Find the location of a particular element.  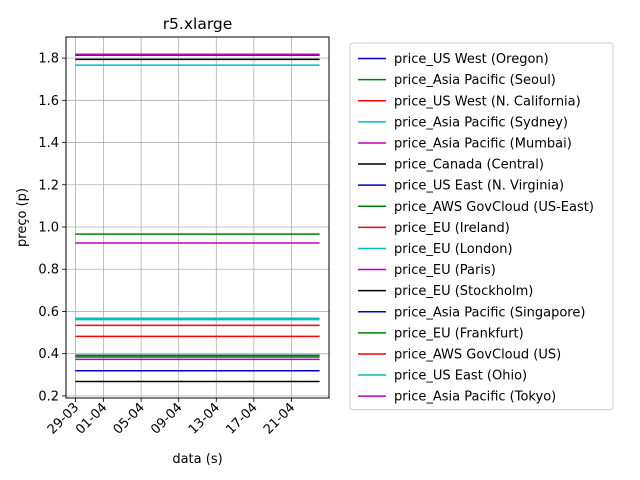

legend-item: price_US West (Oregon) is located at coordinates (453, 59).